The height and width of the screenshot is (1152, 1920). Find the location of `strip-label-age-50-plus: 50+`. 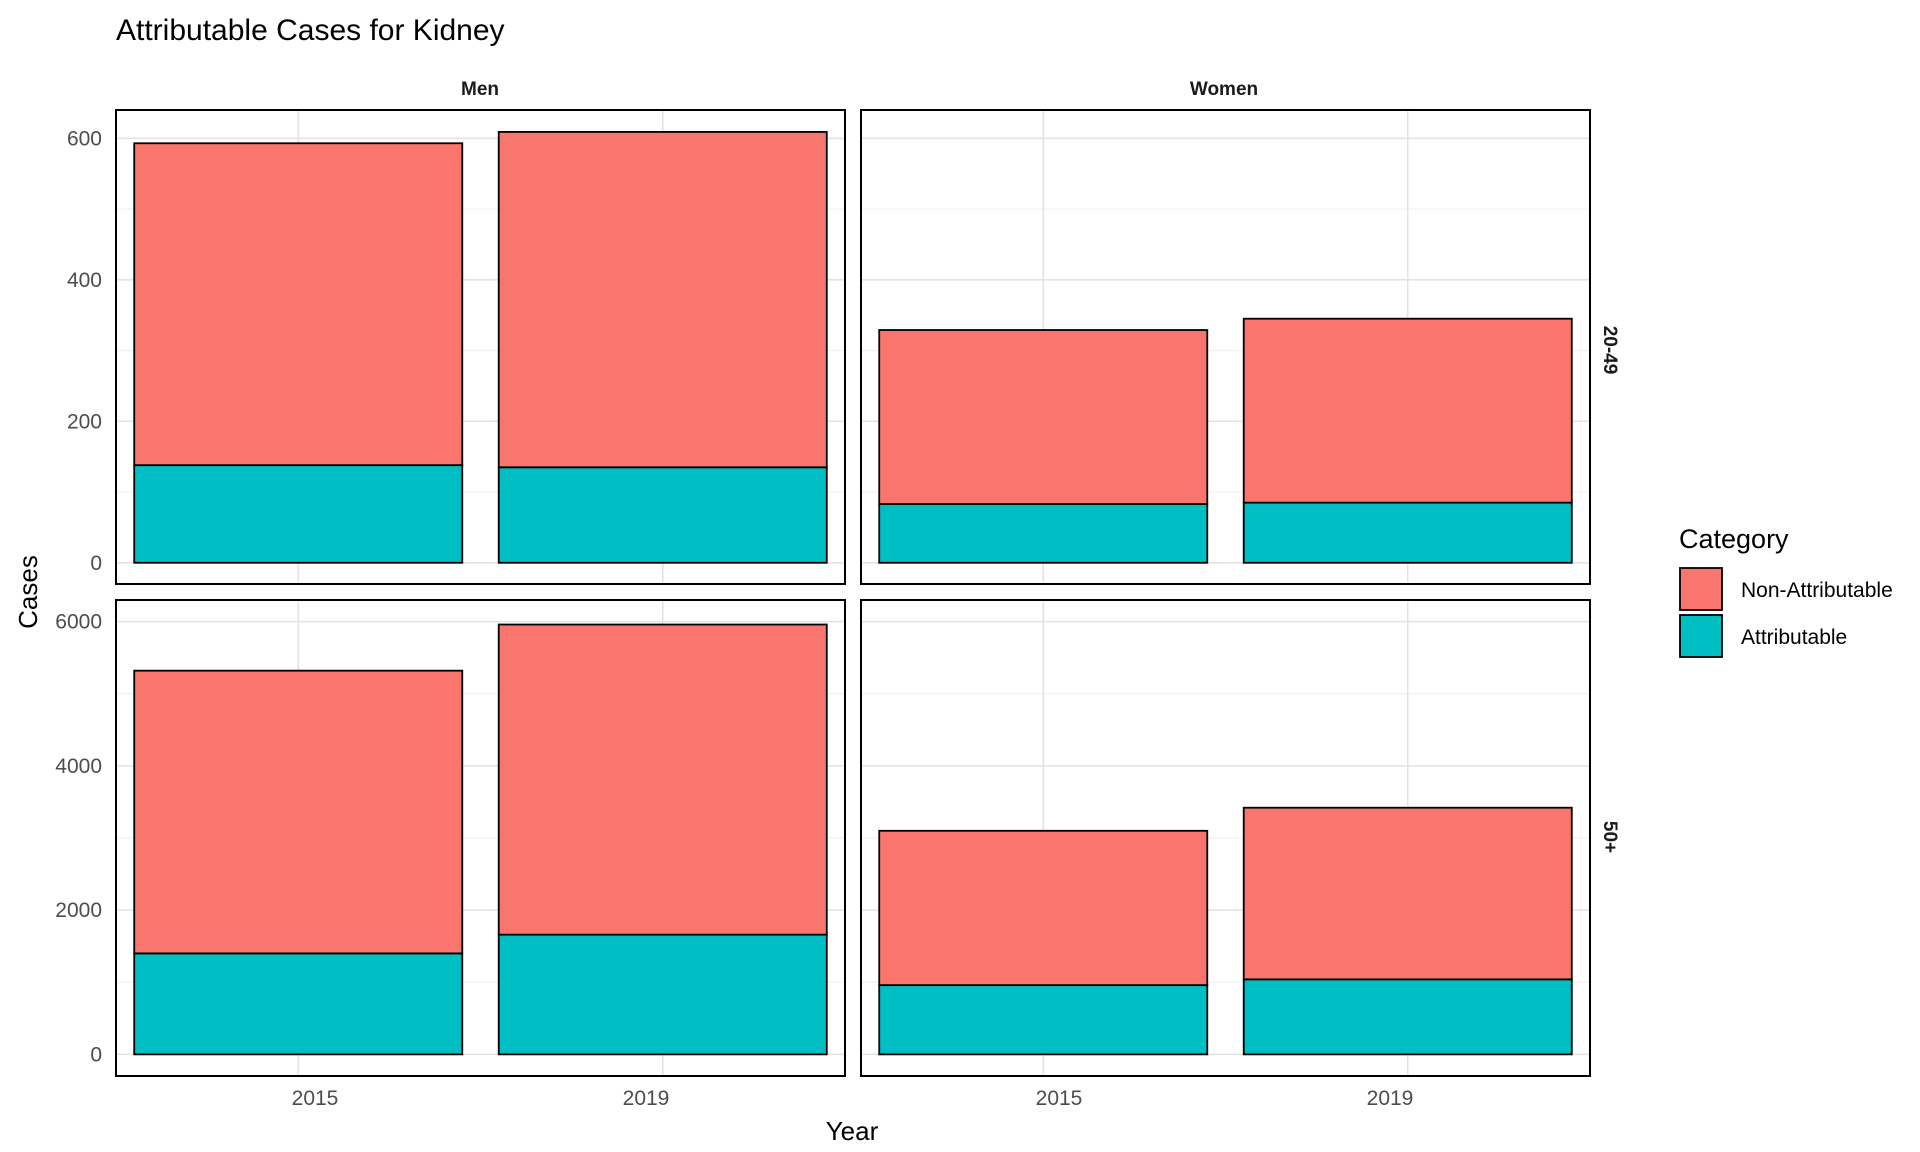

strip-label-age-50-plus: 50+ is located at coordinates (1609, 837).